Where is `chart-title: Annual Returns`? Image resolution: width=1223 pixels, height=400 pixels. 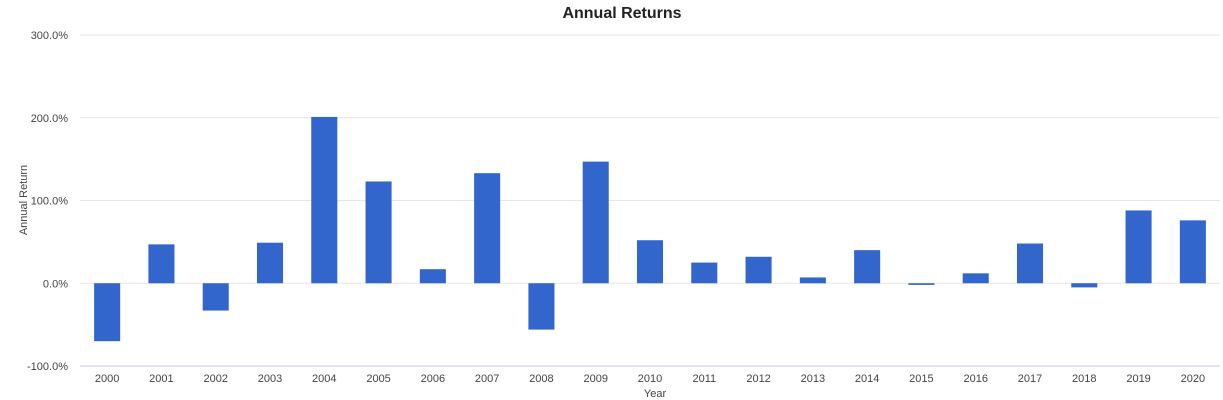
chart-title: Annual Returns is located at coordinates (621, 13).